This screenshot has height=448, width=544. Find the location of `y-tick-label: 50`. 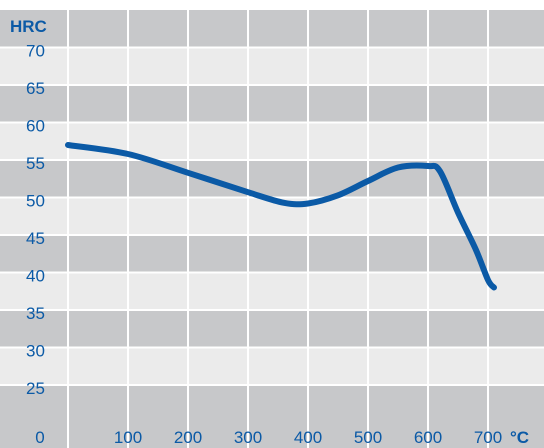

y-tick-label: 50 is located at coordinates (35, 201).